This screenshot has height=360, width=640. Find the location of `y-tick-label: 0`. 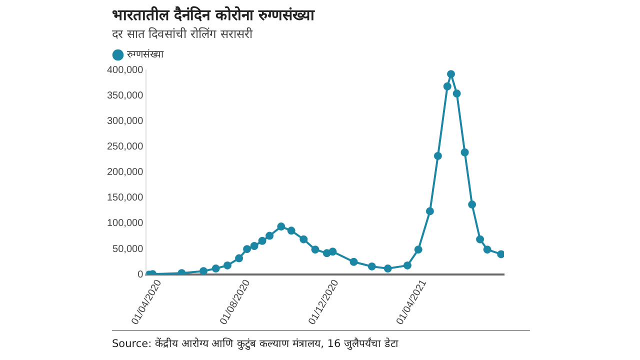

y-tick-label: 0 is located at coordinates (141, 274).